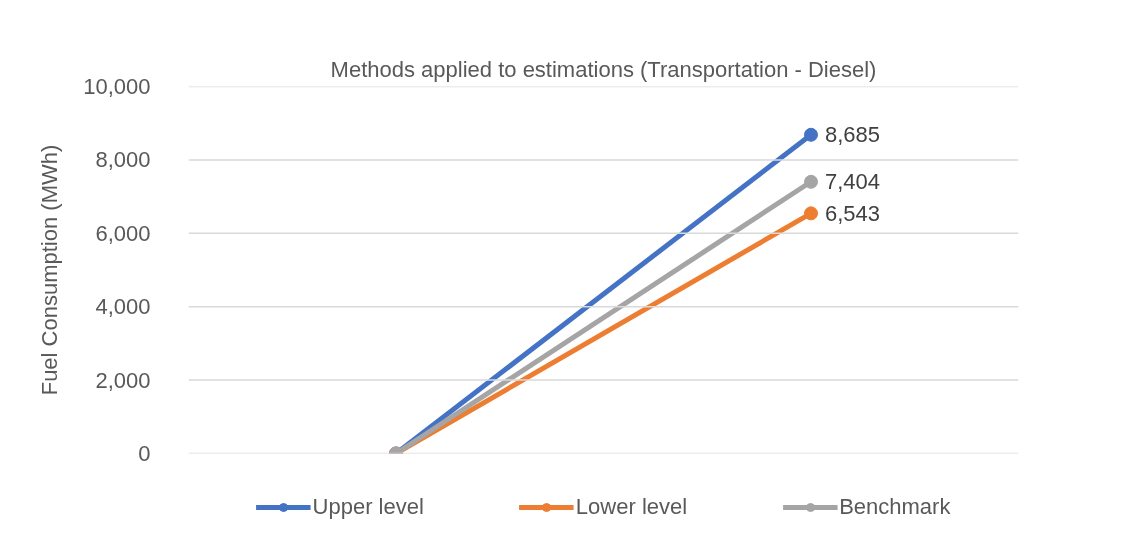 This screenshot has height=533, width=1123. I want to click on y-tick-label: 4,000, so click(123, 307).